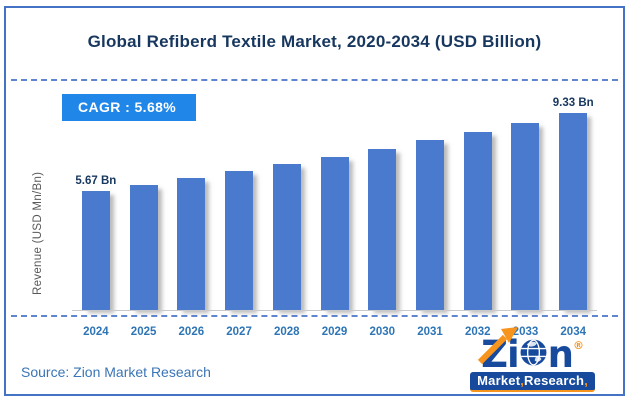  Describe the element at coordinates (494, 354) in the screenshot. I see `logo-letter-z: Z` at that location.